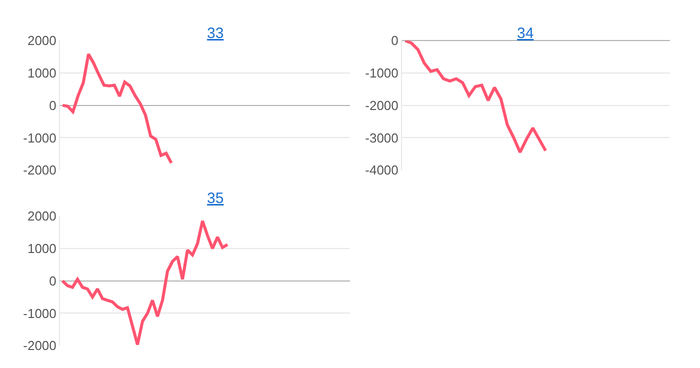 The height and width of the screenshot is (368, 700). I want to click on chart-title: 35, so click(215, 198).